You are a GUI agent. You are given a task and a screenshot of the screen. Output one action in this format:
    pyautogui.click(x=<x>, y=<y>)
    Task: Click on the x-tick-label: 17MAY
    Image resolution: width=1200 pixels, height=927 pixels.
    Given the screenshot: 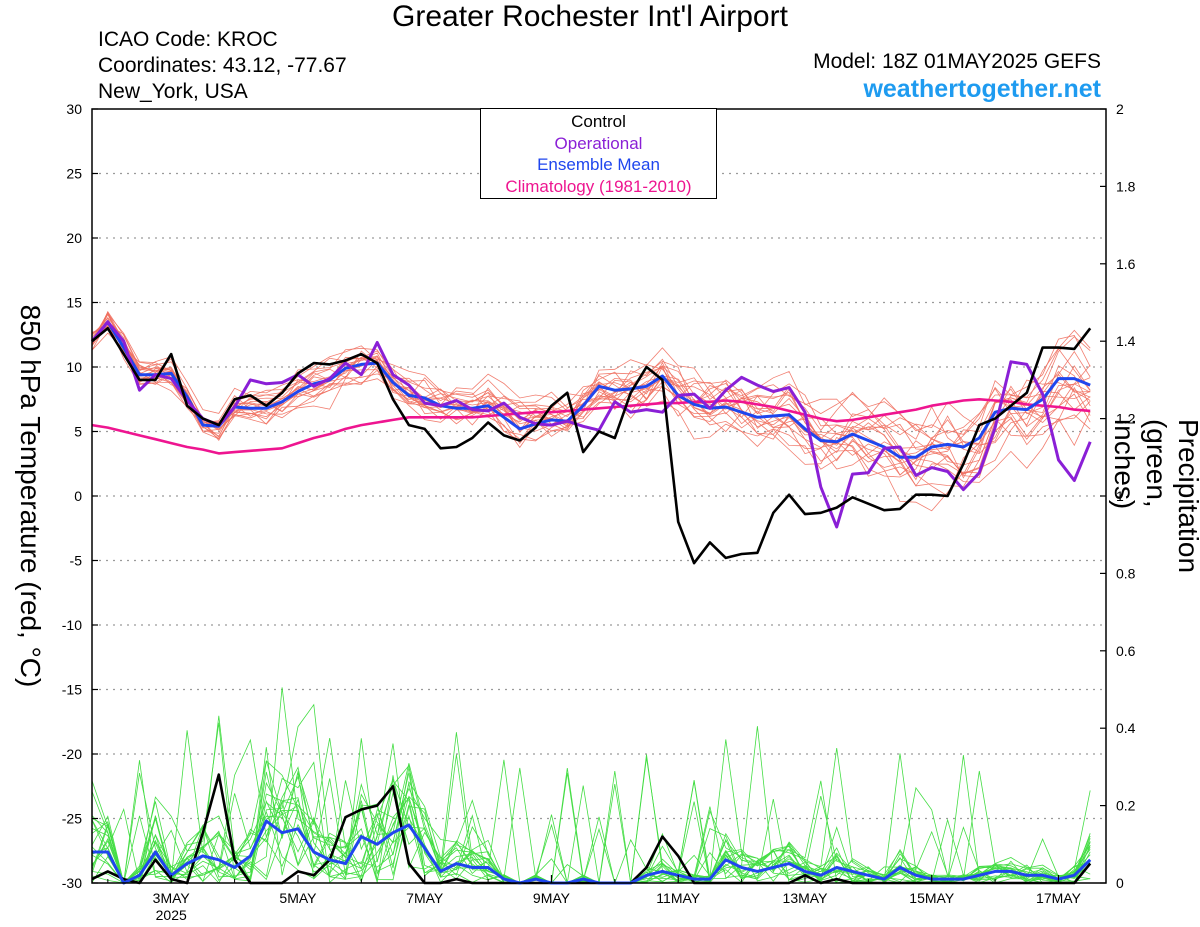 What is the action you would take?
    pyautogui.click(x=1059, y=898)
    